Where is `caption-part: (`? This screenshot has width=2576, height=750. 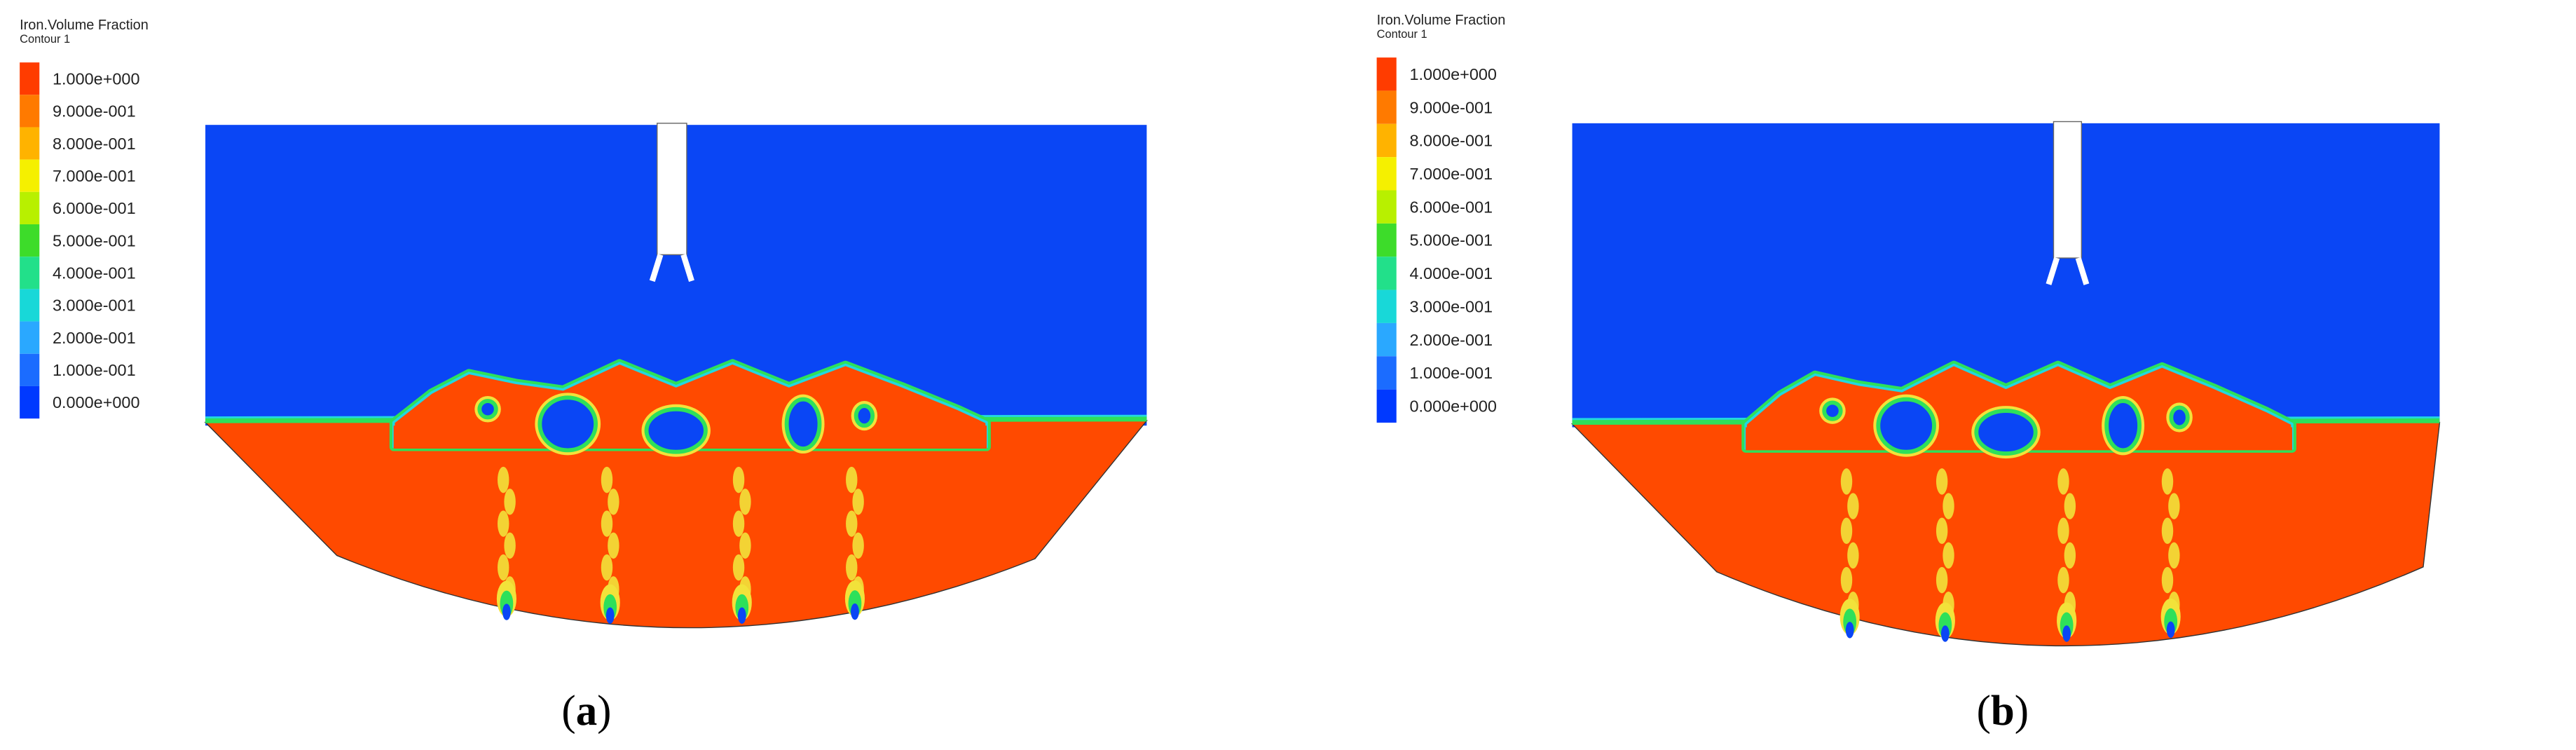
caption-part: ( is located at coordinates (1984, 711).